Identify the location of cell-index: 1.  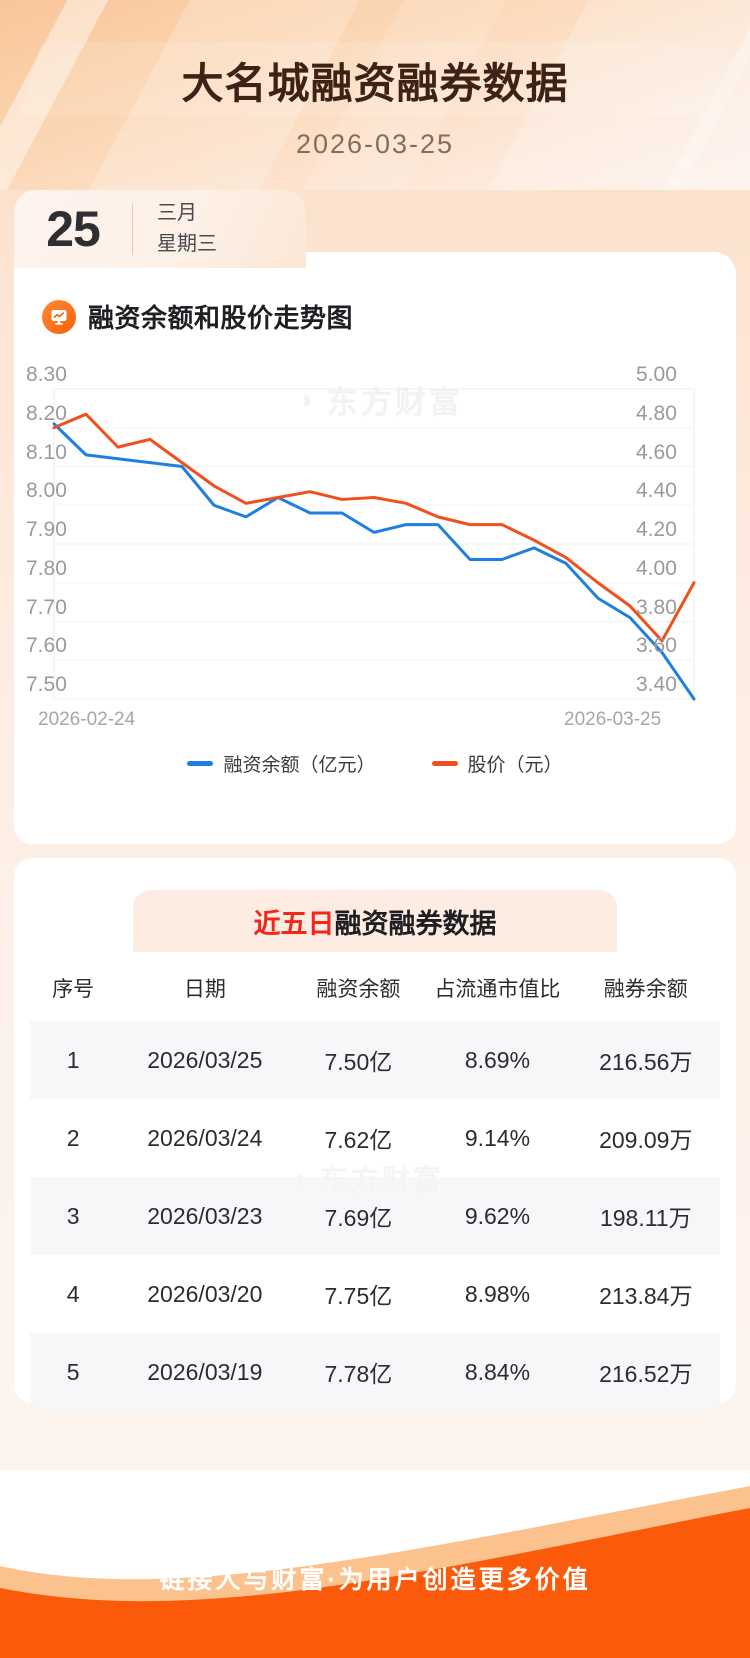
(73, 1059).